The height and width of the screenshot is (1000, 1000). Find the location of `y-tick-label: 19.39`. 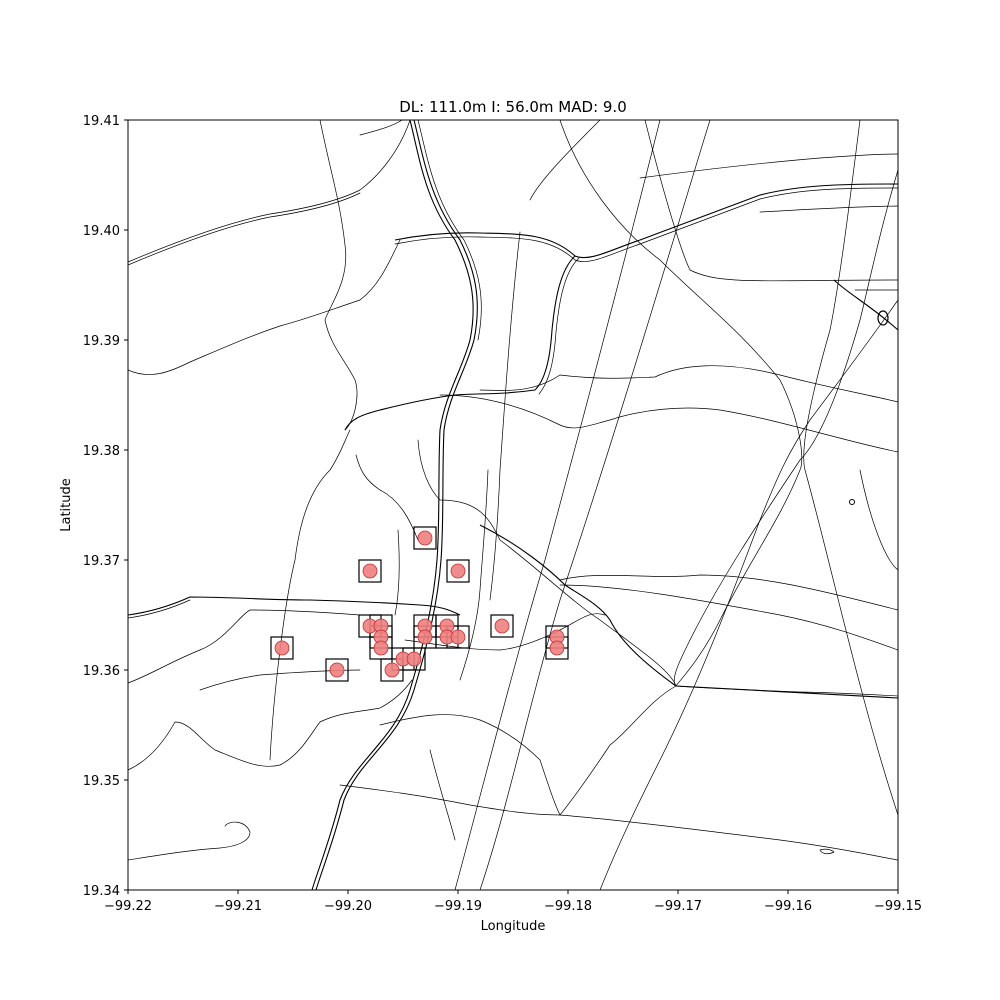

y-tick-label: 19.39 is located at coordinates (101, 341).